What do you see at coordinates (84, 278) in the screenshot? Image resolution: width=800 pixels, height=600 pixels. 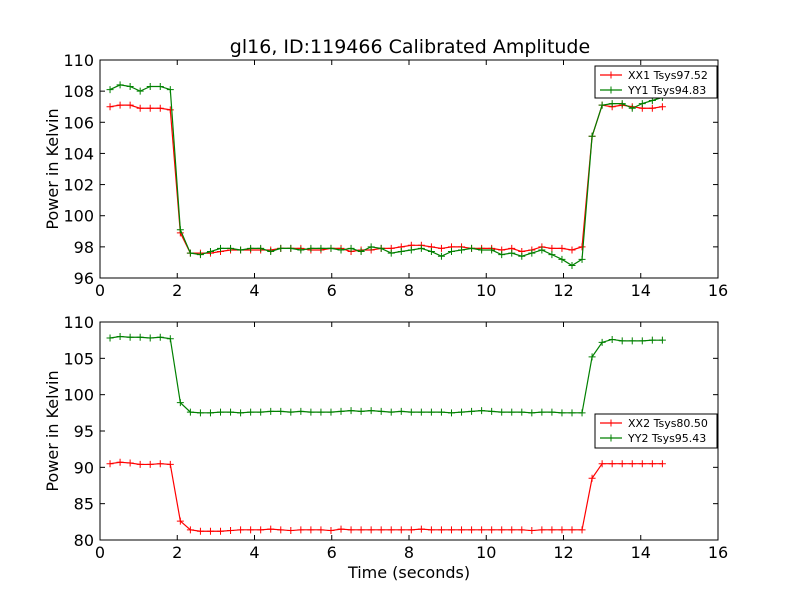 I see `y-tick-label: 96` at bounding box center [84, 278].